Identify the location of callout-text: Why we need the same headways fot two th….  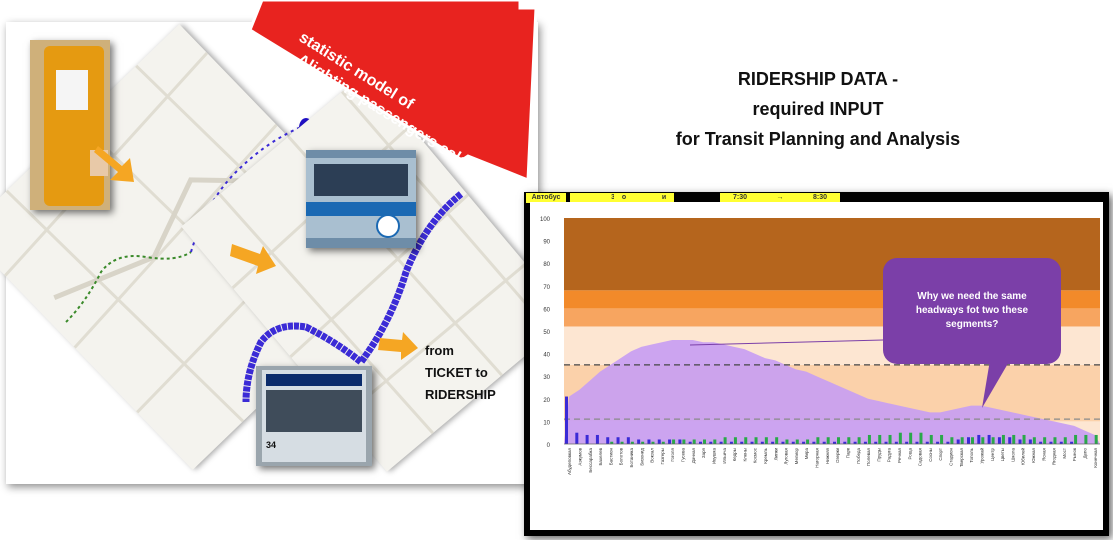
(972, 310).